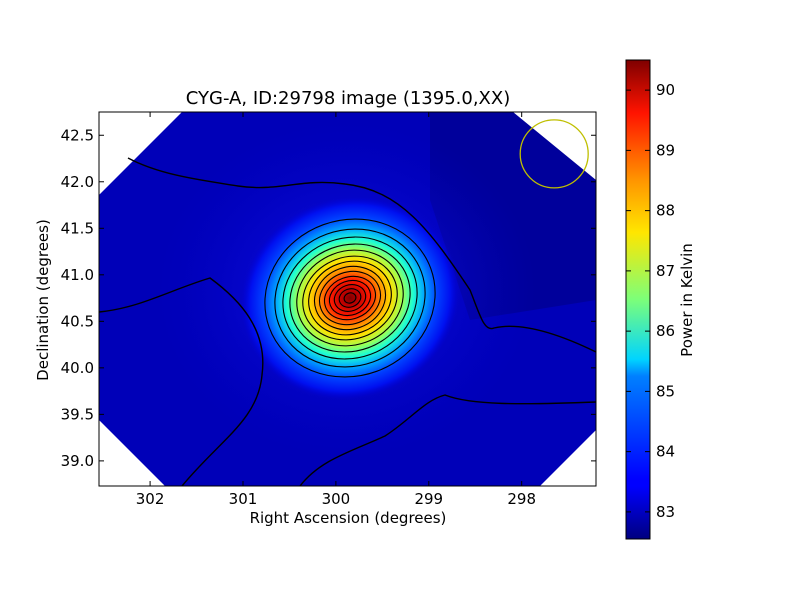 This screenshot has width=800, height=600. Describe the element at coordinates (665, 271) in the screenshot. I see `colorbar-tick-label: 87` at that location.